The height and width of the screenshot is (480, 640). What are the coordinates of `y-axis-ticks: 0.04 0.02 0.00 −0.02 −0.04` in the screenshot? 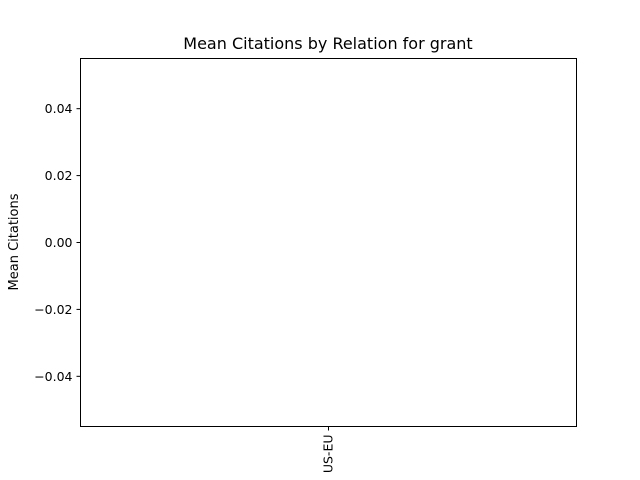 It's located at (57, 242).